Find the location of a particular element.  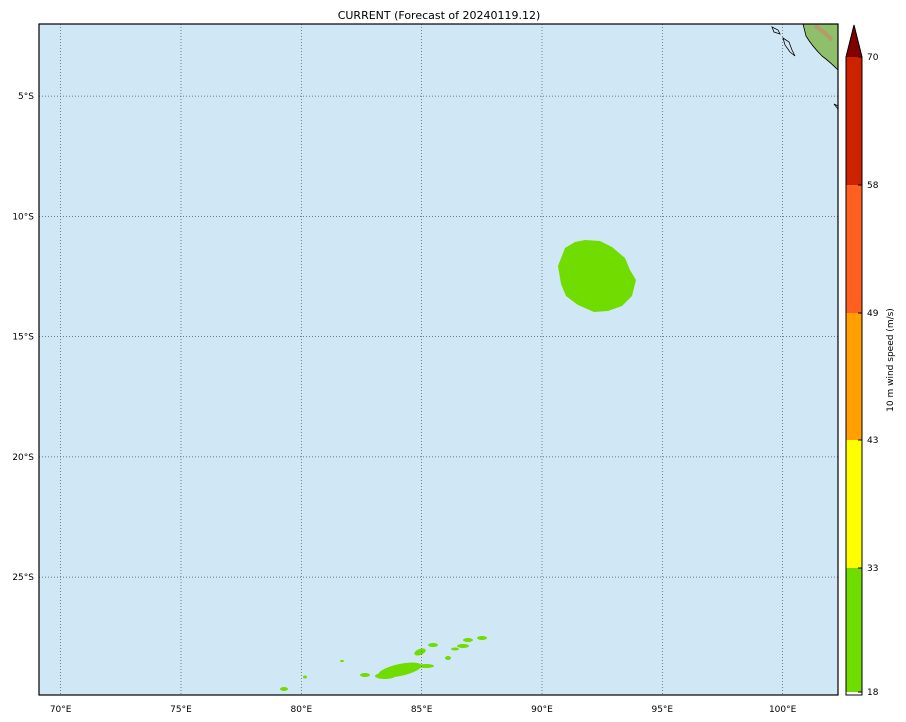

colorbar-tick: 43 is located at coordinates (872, 441).